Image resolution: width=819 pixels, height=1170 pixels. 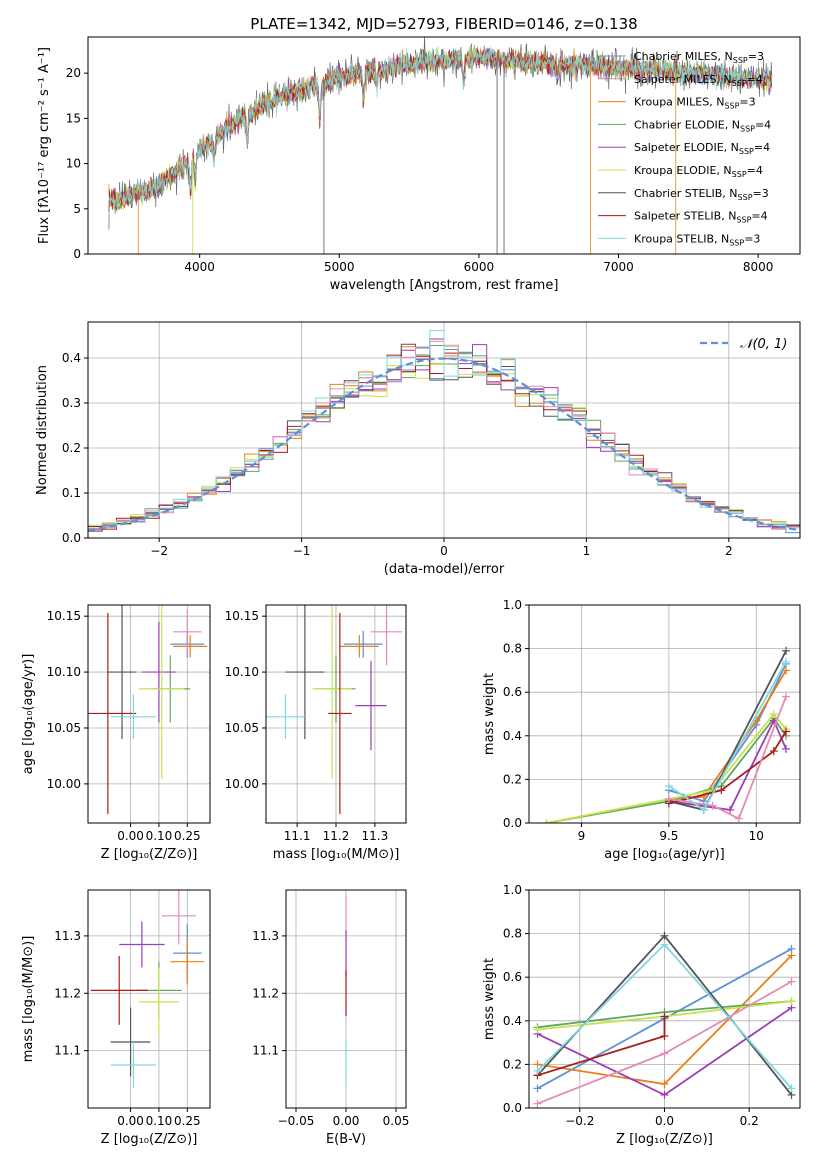 What do you see at coordinates (440, 128) in the screenshot?
I see `spectrum-line` at bounding box center [440, 128].